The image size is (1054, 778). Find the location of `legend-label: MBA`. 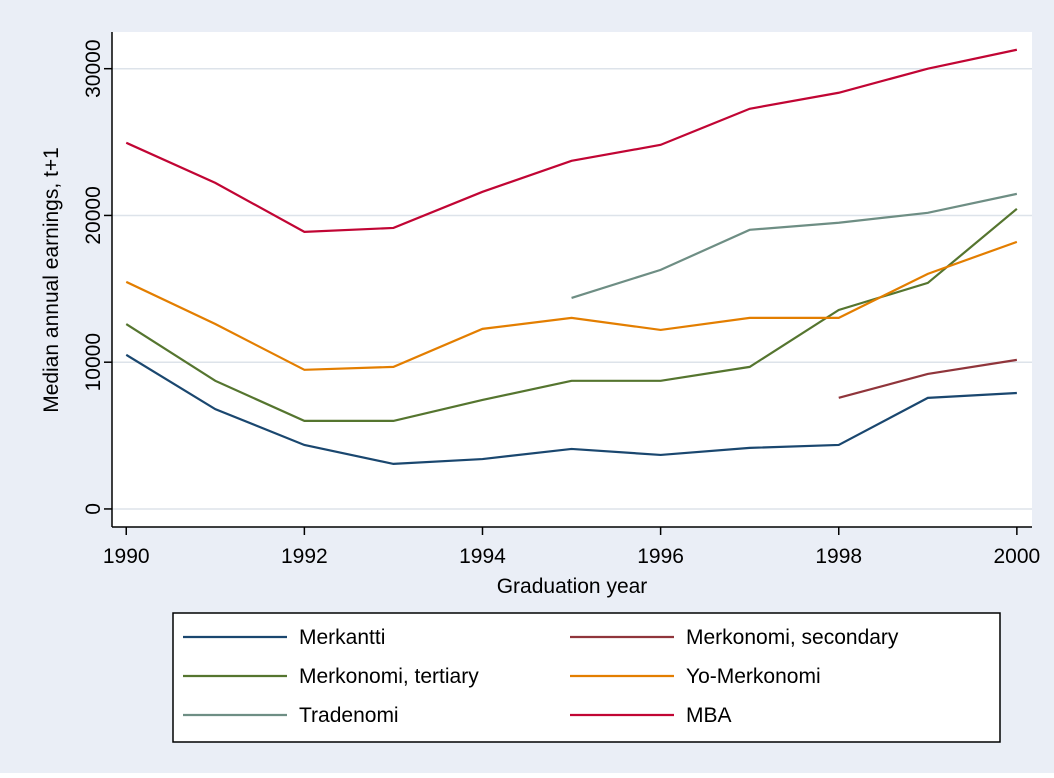

legend-label: MBA is located at coordinates (709, 715).